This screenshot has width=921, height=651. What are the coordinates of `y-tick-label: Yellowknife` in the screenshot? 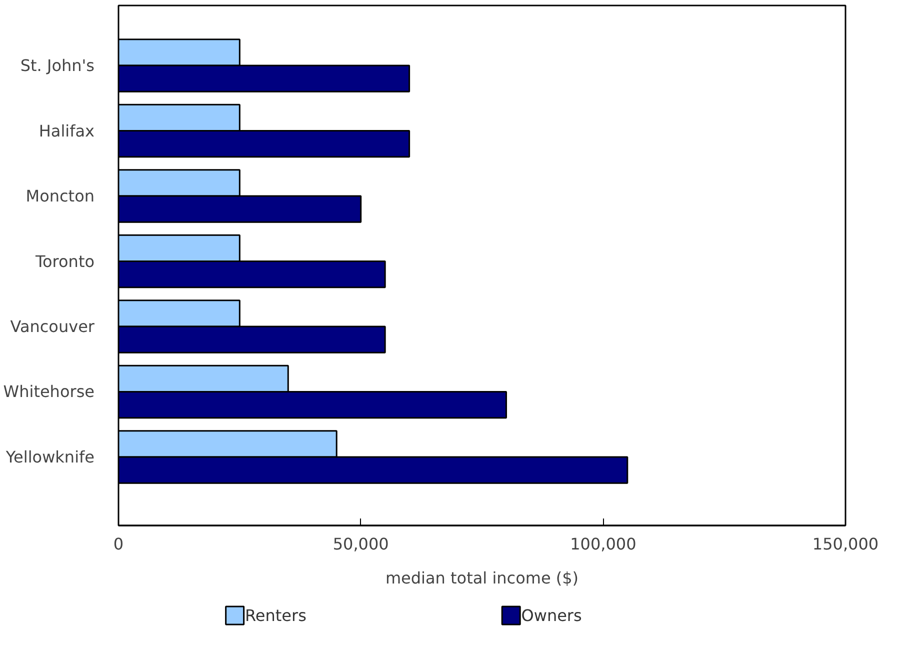 It's located at (49, 456).